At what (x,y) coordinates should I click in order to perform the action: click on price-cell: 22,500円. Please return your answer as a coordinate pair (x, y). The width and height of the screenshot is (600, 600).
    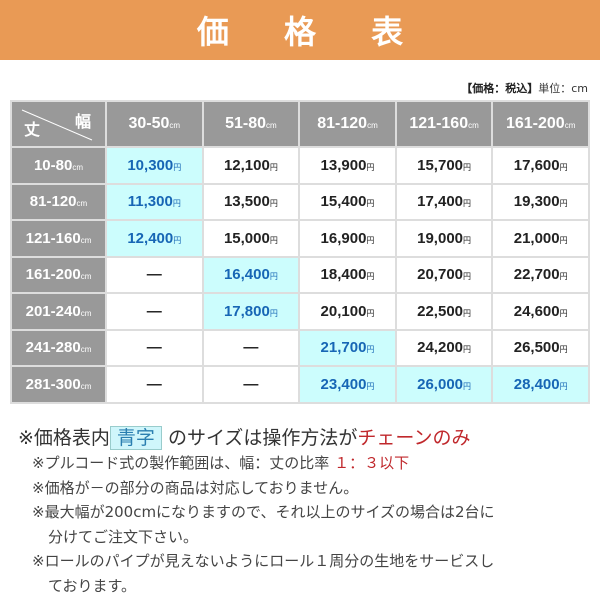
    Looking at the image, I should click on (444, 311).